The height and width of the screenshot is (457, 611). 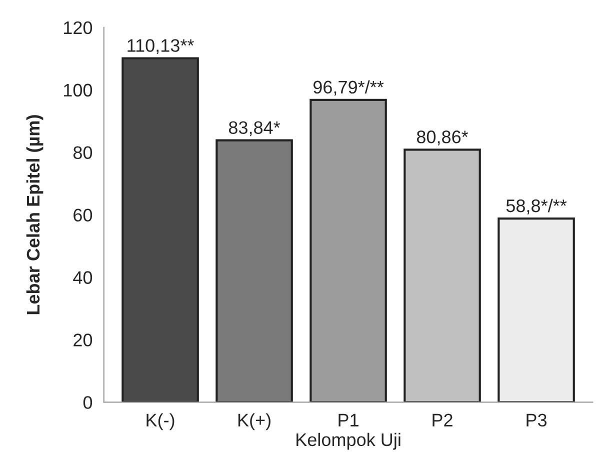 What do you see at coordinates (87, 402) in the screenshot?
I see `y-tick-label: 0` at bounding box center [87, 402].